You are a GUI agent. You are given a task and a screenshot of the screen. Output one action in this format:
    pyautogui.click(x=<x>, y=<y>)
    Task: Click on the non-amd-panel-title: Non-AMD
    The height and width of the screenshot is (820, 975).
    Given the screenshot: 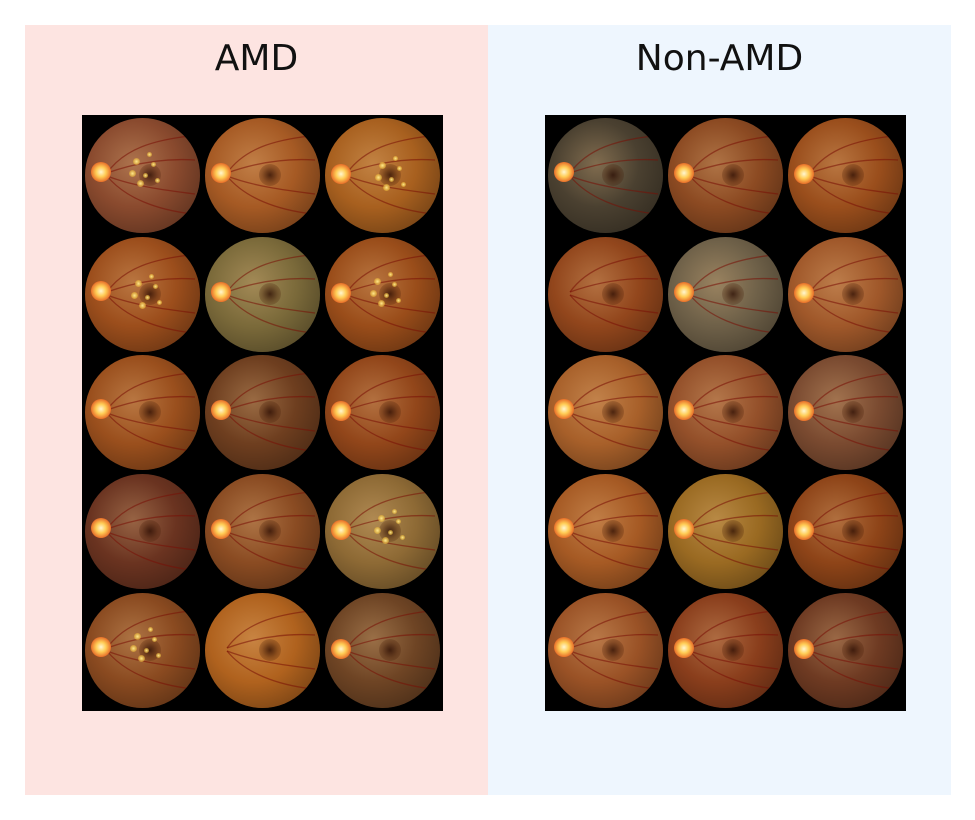 What is the action you would take?
    pyautogui.click(x=719, y=58)
    